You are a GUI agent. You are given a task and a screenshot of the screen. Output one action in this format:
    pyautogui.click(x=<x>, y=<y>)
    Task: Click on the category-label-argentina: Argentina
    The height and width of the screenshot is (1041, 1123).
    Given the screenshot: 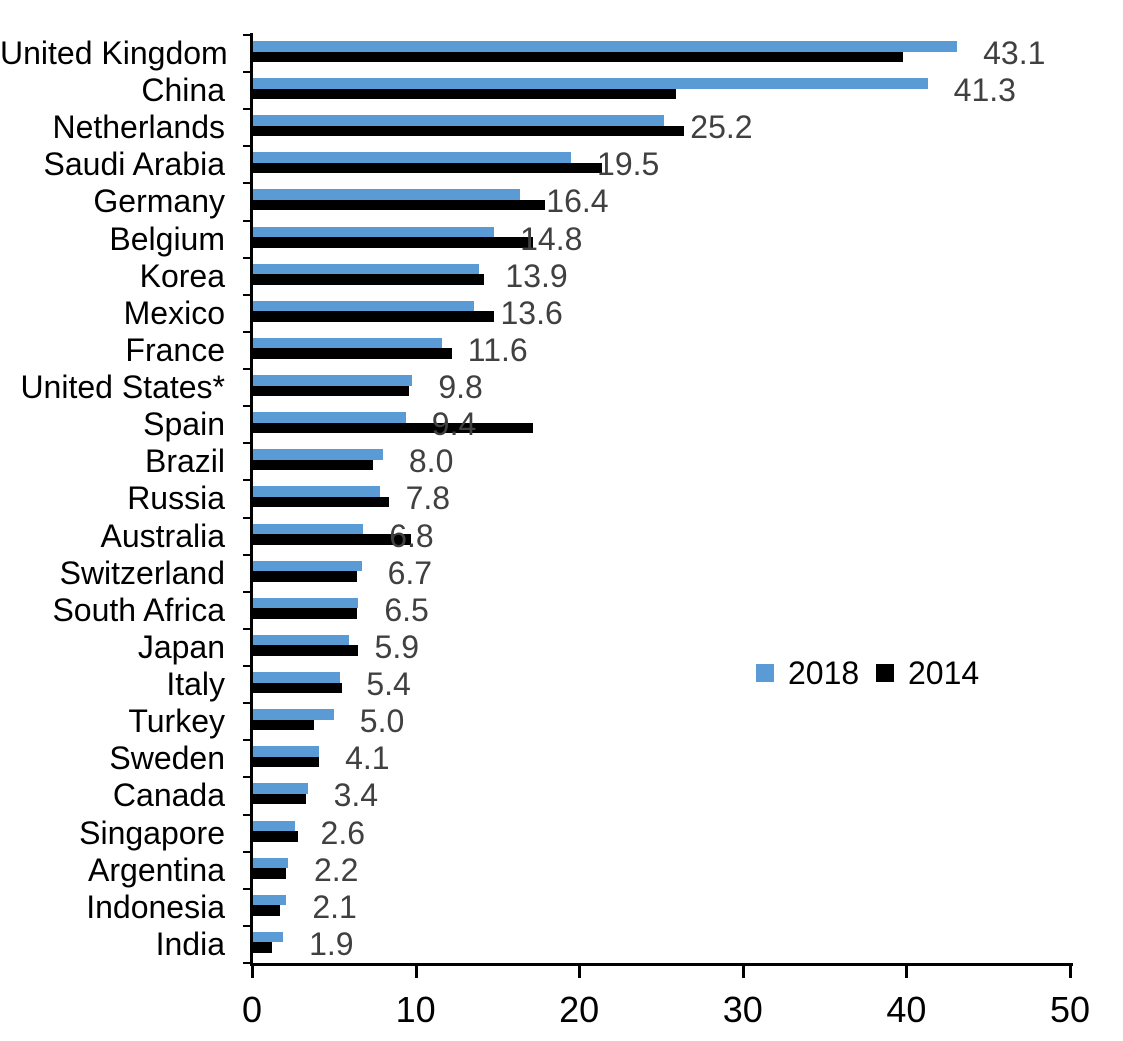 What is the action you would take?
    pyautogui.click(x=156, y=869)
    